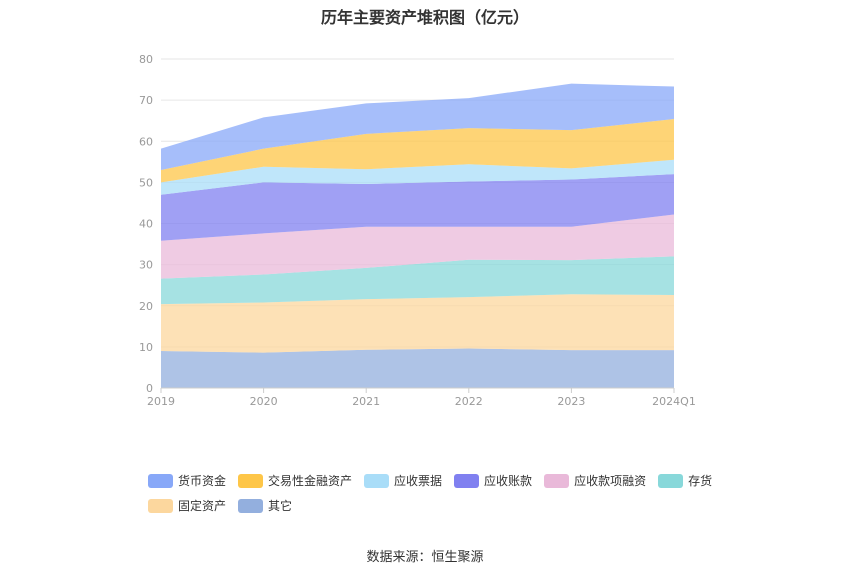 The width and height of the screenshot is (850, 575). Describe the element at coordinates (417, 368) in the screenshot. I see `area-其它` at that location.